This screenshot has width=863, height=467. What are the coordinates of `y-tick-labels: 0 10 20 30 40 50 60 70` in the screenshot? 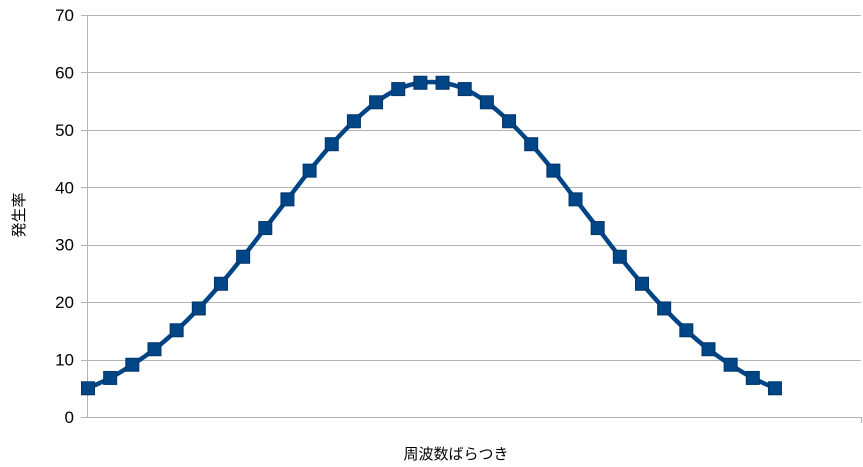 It's located at (64, 216).